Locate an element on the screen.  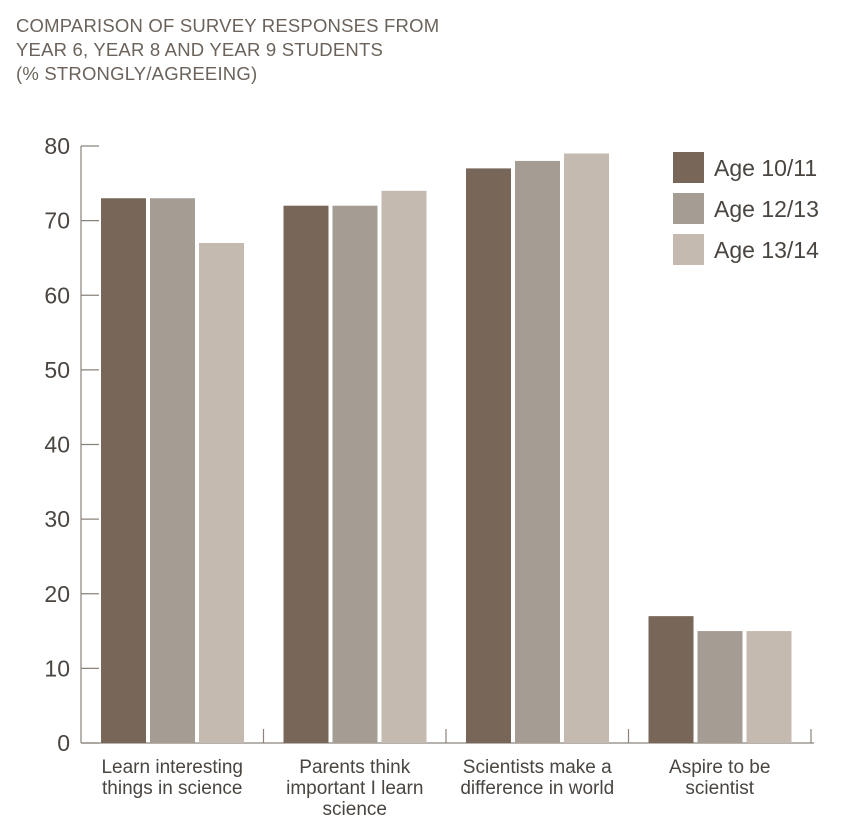
x-category-label: Scientists make a difference in world is located at coordinates (537, 778).